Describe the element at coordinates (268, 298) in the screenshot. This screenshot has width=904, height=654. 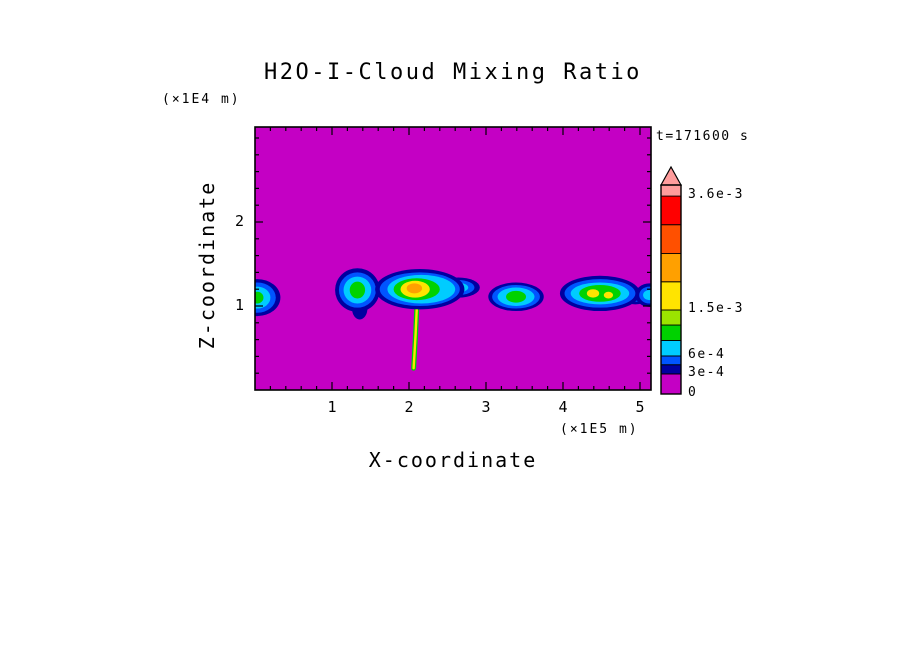
I see `cloud-left-edge-cell` at that location.